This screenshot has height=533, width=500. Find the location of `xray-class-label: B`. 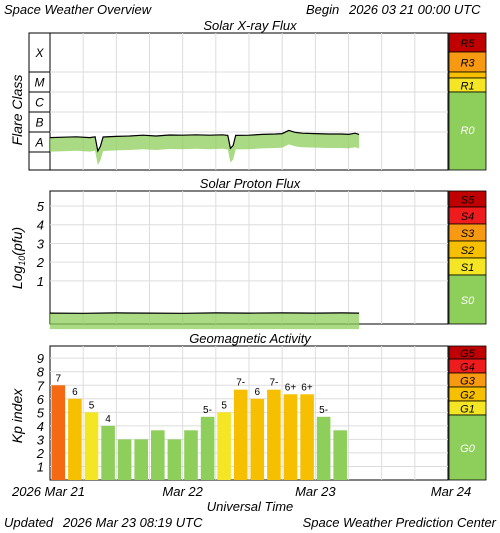

xray-class-label: B is located at coordinates (39, 123).